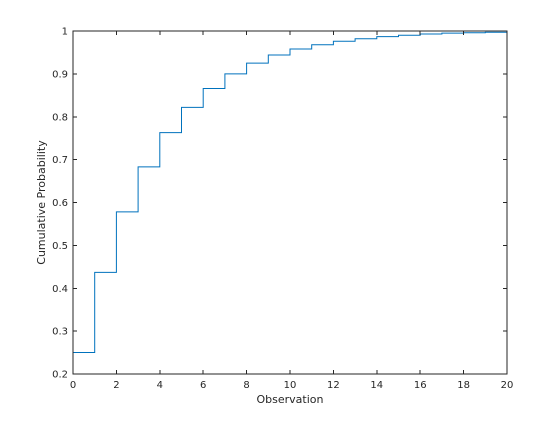  What do you see at coordinates (60, 375) in the screenshot?
I see `y-tick-label: 0.2` at bounding box center [60, 375].